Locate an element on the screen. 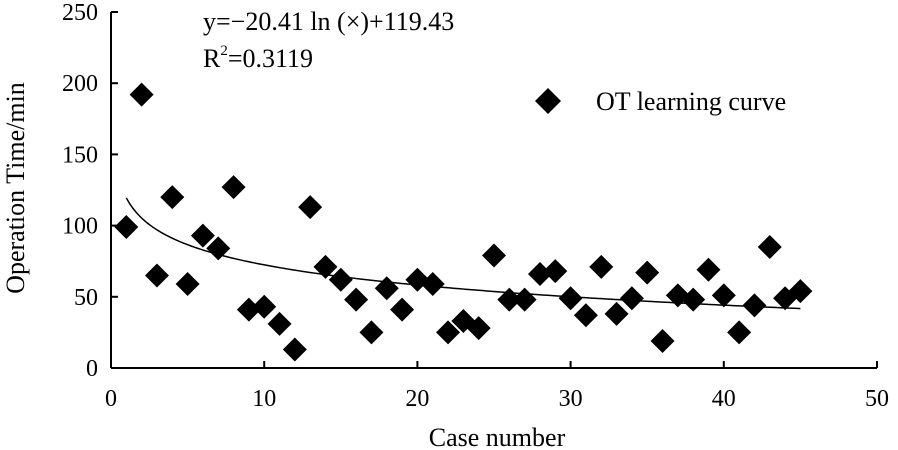 This screenshot has height=450, width=898. y-tick-label: 250 is located at coordinates (80, 13).